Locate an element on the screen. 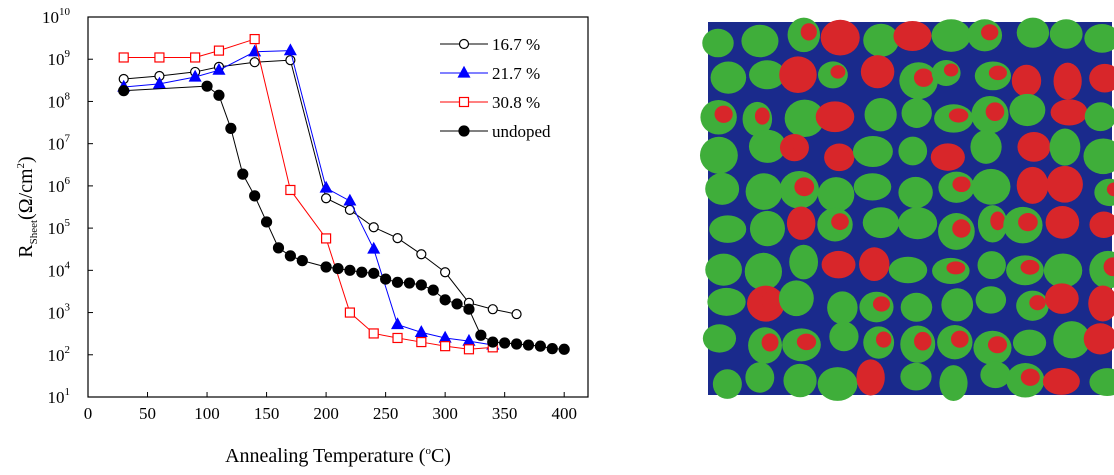 Image resolution: width=1114 pixels, height=475 pixels. y-tick-exponent: 5 is located at coordinates (68, 223).